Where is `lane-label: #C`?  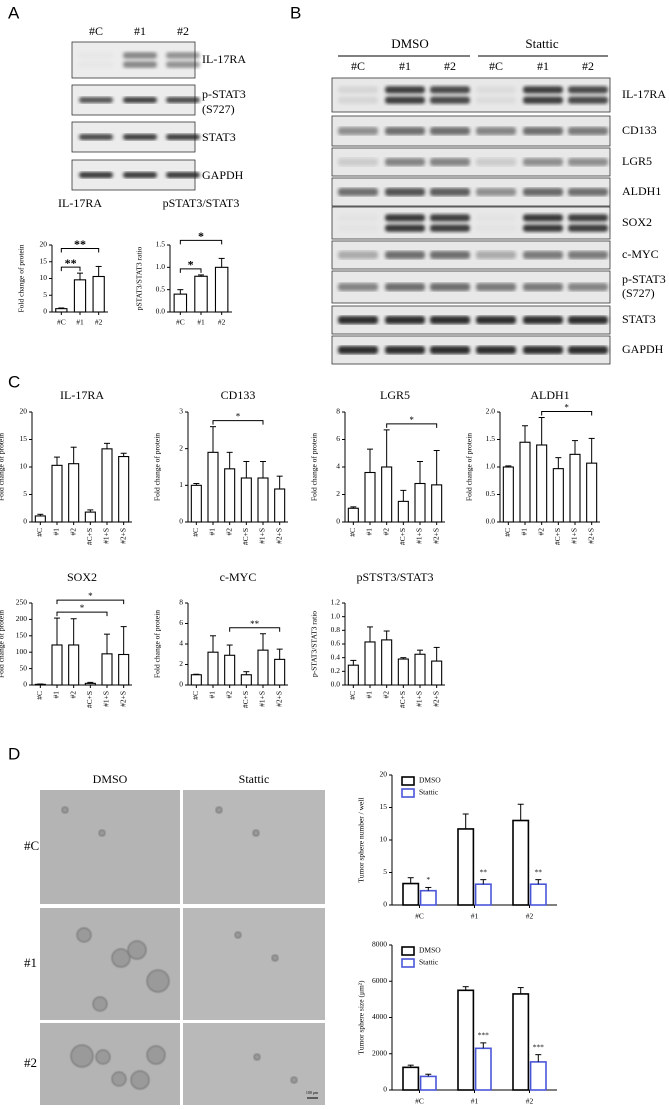 lane-label: #C is located at coordinates (496, 66).